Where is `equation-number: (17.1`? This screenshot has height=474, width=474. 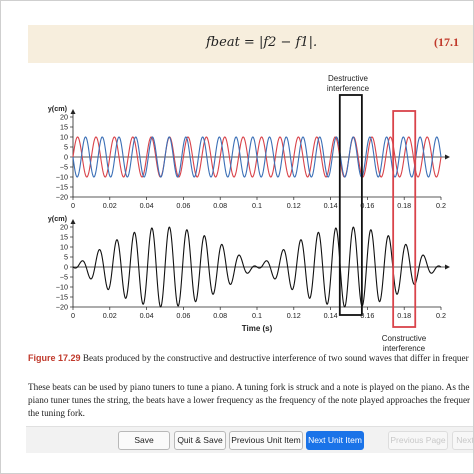 equation-number: (17.1 is located at coordinates (446, 42).